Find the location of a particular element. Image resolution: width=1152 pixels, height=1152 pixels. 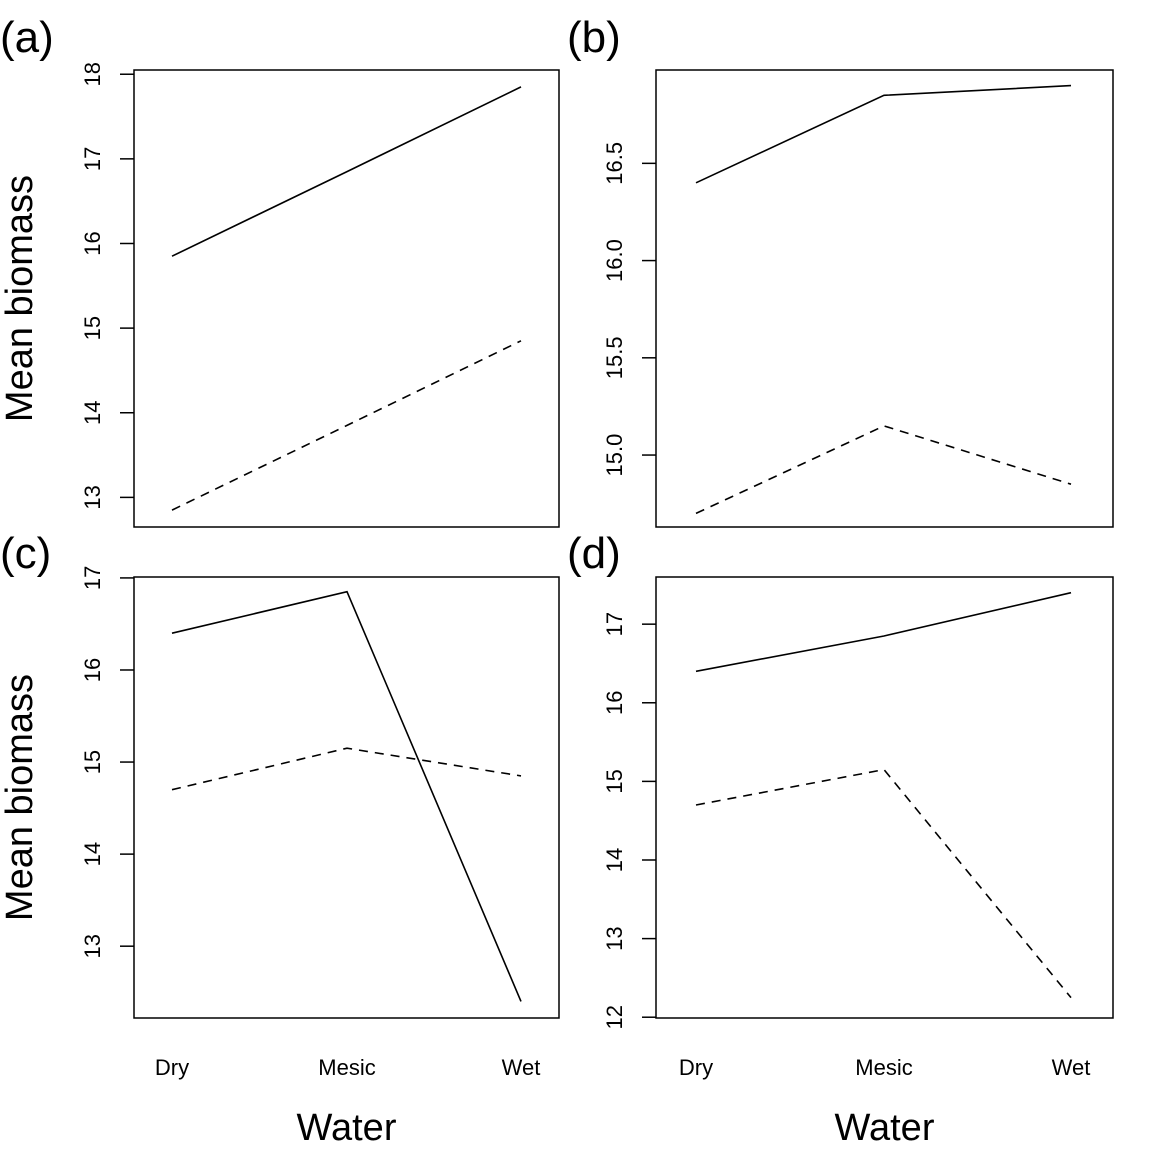

y-tick-label: 15.0 is located at coordinates (614, 455).